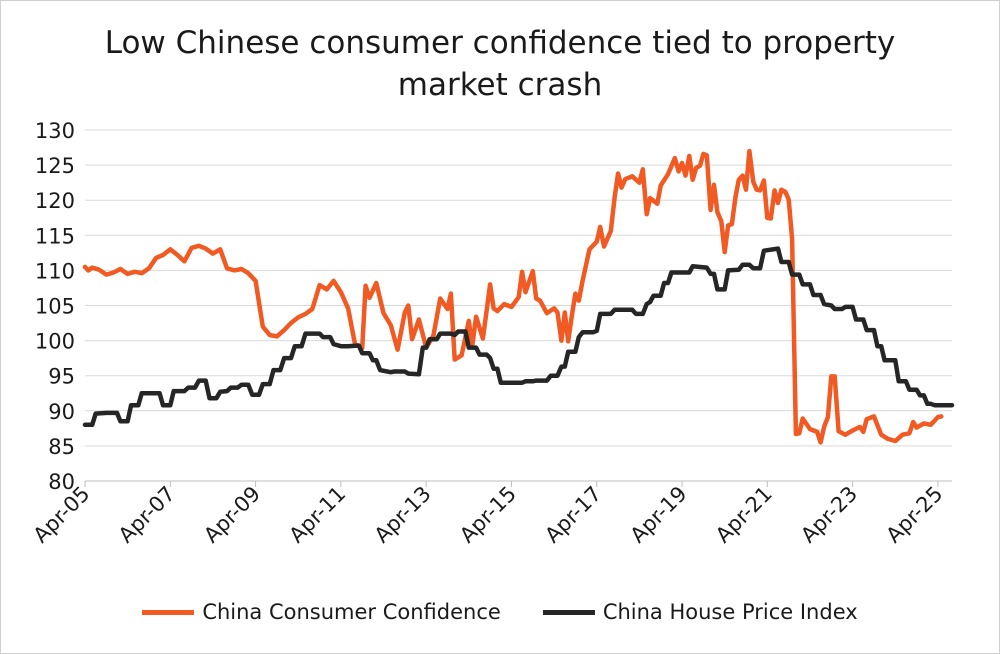  Describe the element at coordinates (55, 201) in the screenshot. I see `y-tick-label: 120` at that location.